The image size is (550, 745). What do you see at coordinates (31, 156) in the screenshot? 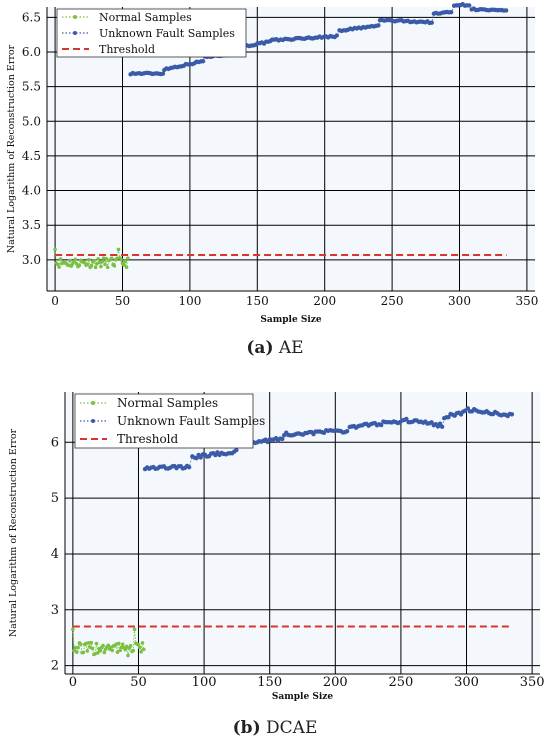
I see `y-tick-label: 4.5` at bounding box center [31, 156].